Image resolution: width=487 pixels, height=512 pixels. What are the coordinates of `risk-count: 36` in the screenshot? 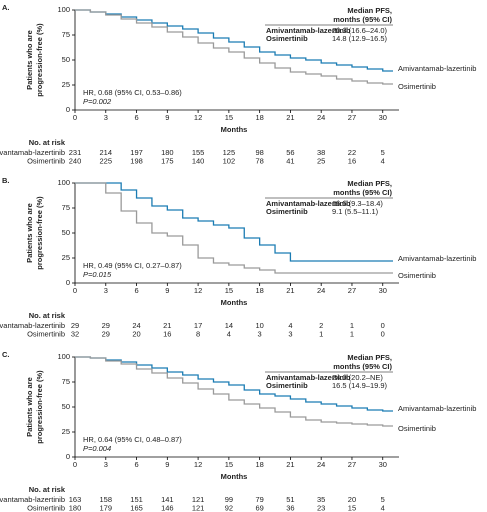 It's located at (290, 507).